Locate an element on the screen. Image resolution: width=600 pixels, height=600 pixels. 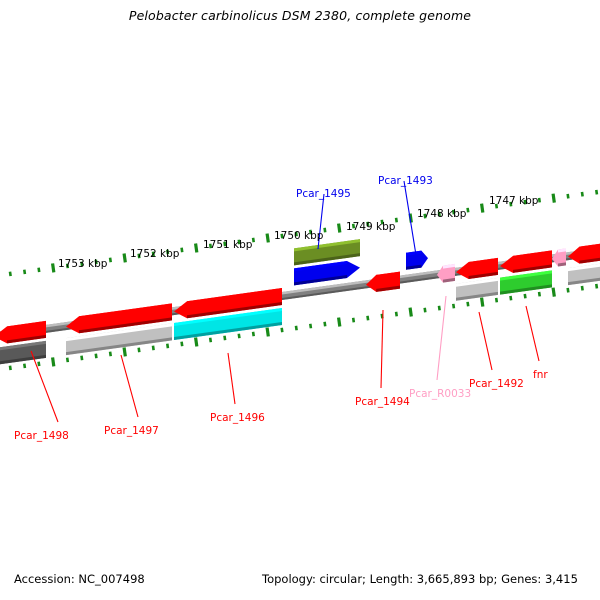
gene-gene-right is located at coordinates (584, 253).